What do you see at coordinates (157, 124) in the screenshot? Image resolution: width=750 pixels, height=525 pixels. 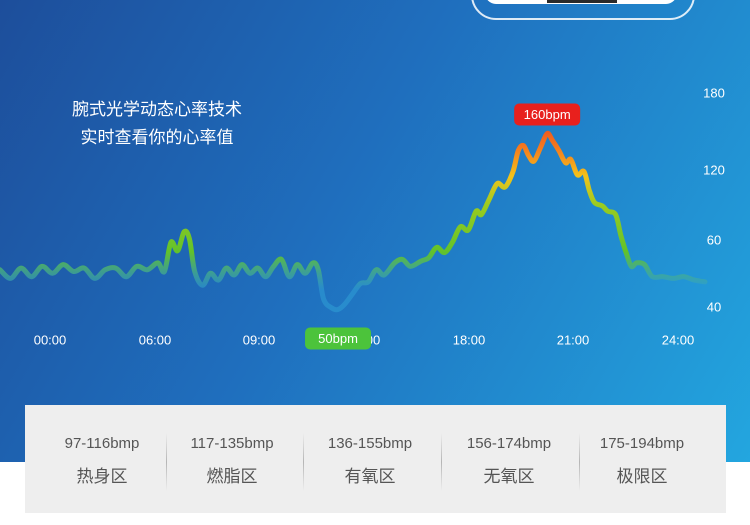 I see `feature-caption: 腕式光学动态心率技术 实时查看你的心率值` at bounding box center [157, 124].